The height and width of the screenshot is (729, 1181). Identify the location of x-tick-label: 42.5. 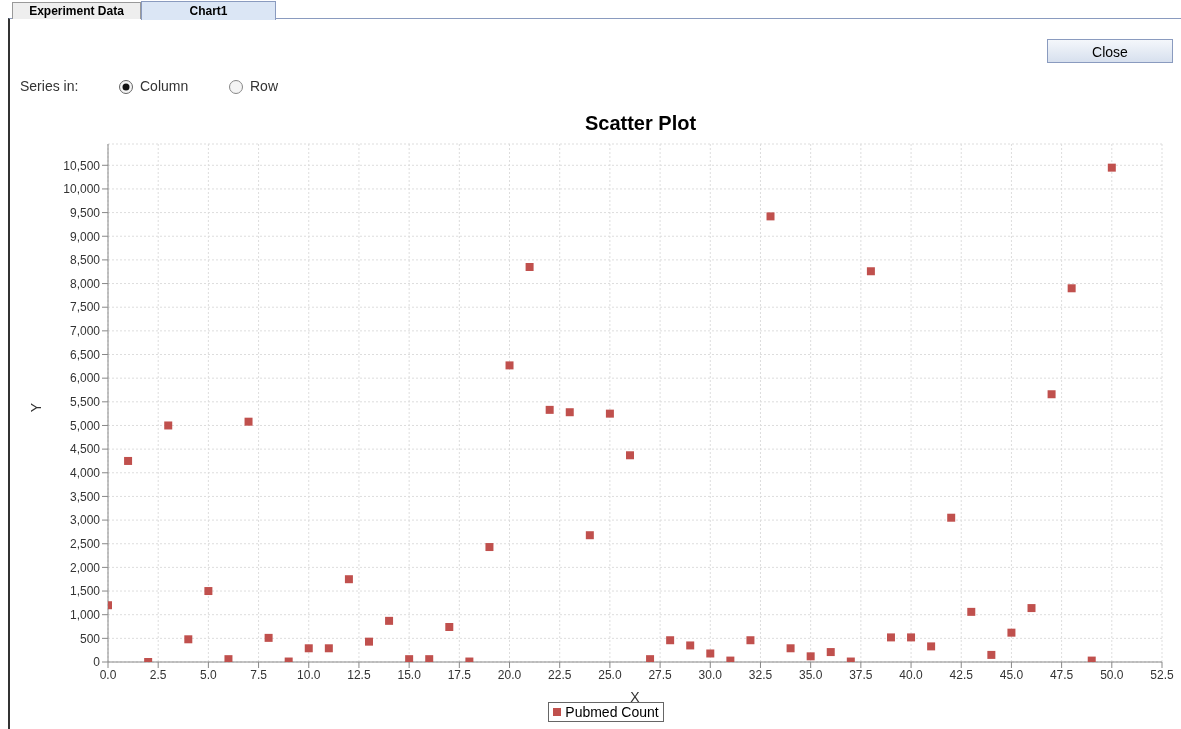
(961, 674).